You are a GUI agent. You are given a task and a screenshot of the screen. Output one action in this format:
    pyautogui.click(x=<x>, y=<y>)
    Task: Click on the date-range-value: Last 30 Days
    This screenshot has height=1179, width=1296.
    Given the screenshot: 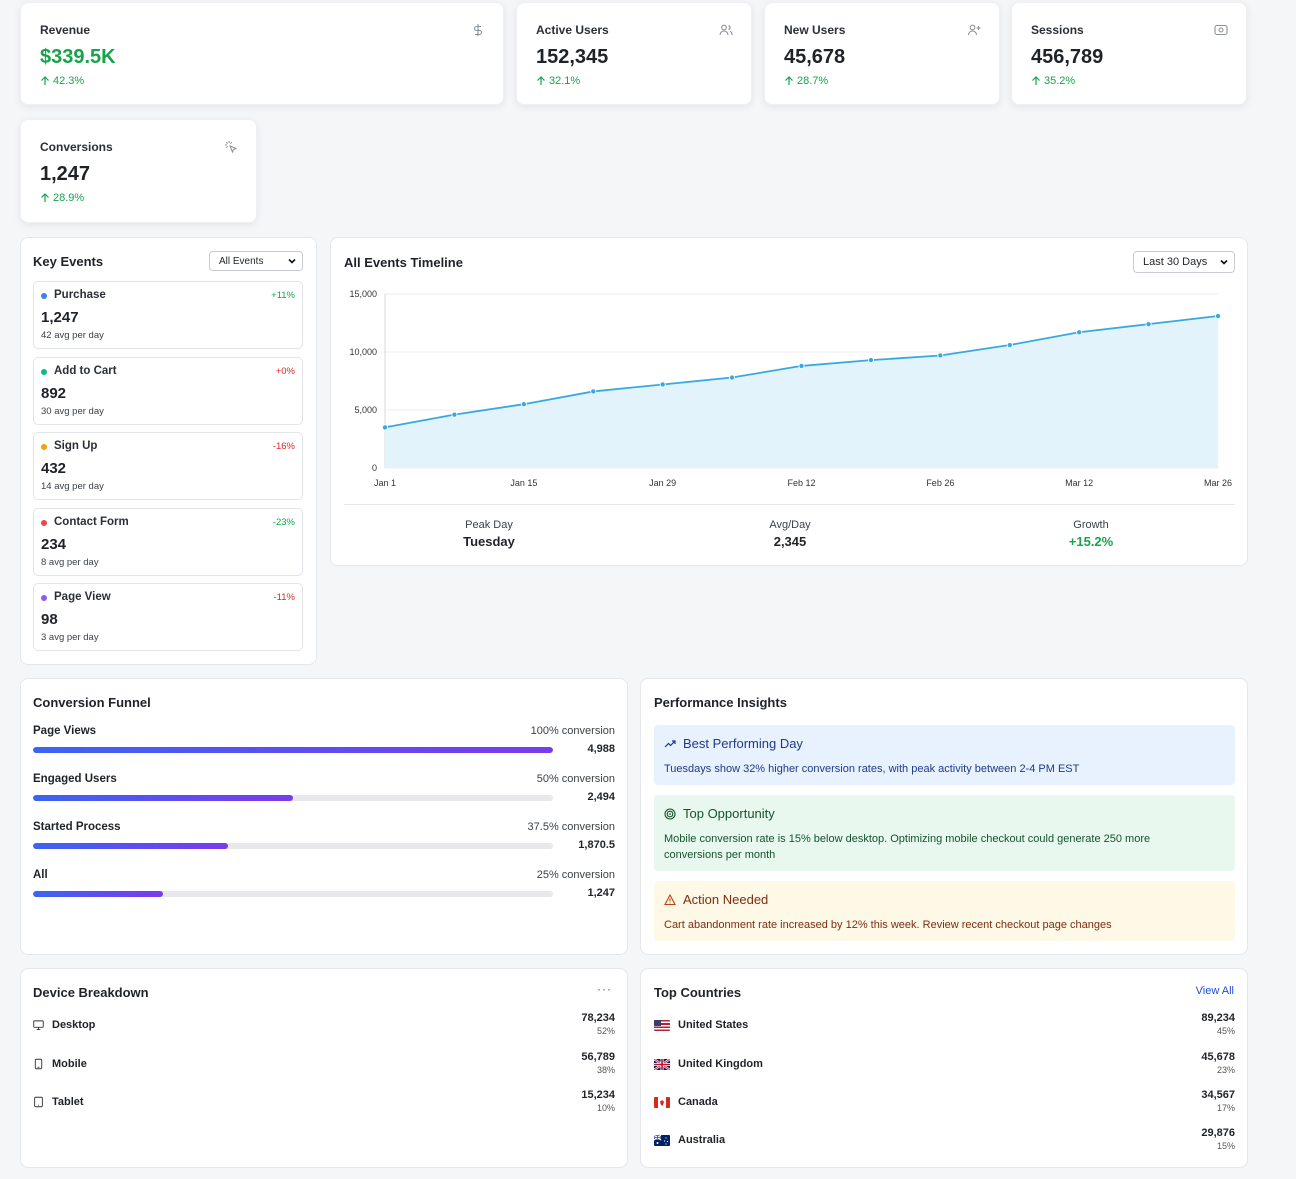 What is the action you would take?
    pyautogui.click(x=1175, y=262)
    